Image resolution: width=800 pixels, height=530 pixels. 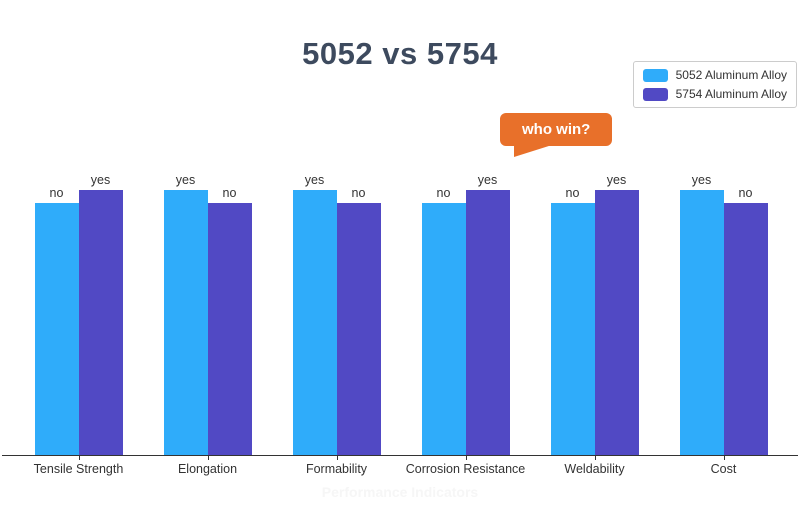 I want to click on callout-text: who win?, so click(x=556, y=129).